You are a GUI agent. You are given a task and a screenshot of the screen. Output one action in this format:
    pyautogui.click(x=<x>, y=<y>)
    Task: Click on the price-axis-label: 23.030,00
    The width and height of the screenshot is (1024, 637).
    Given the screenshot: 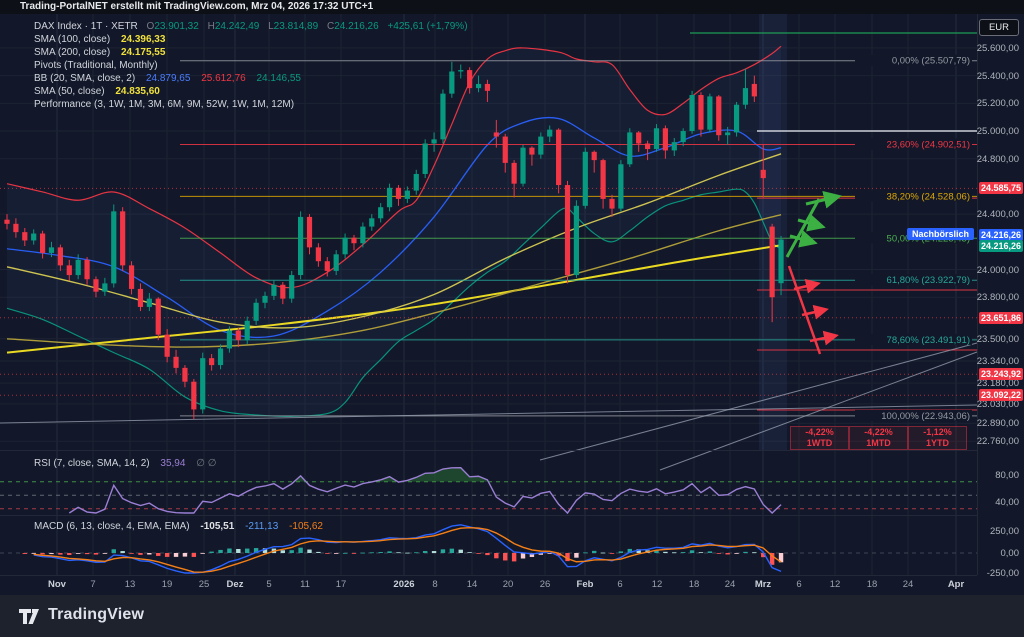 What is the action you would take?
    pyautogui.click(x=997, y=404)
    